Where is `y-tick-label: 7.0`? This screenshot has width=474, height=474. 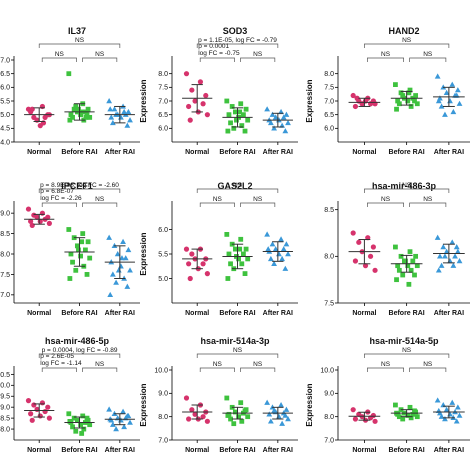 y-tick-label: 7.0 is located at coordinates (163, 440).